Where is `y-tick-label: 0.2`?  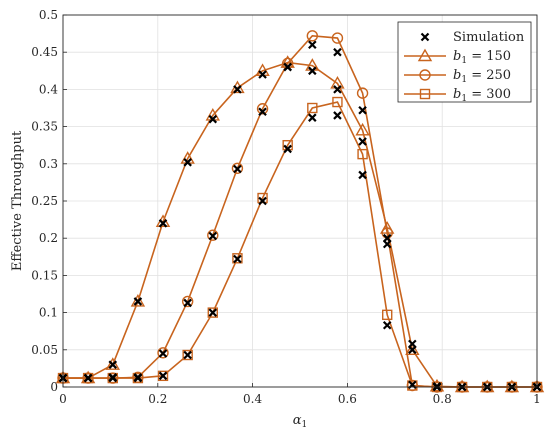 y-tick-label: 0.2 is located at coordinates (48, 238).